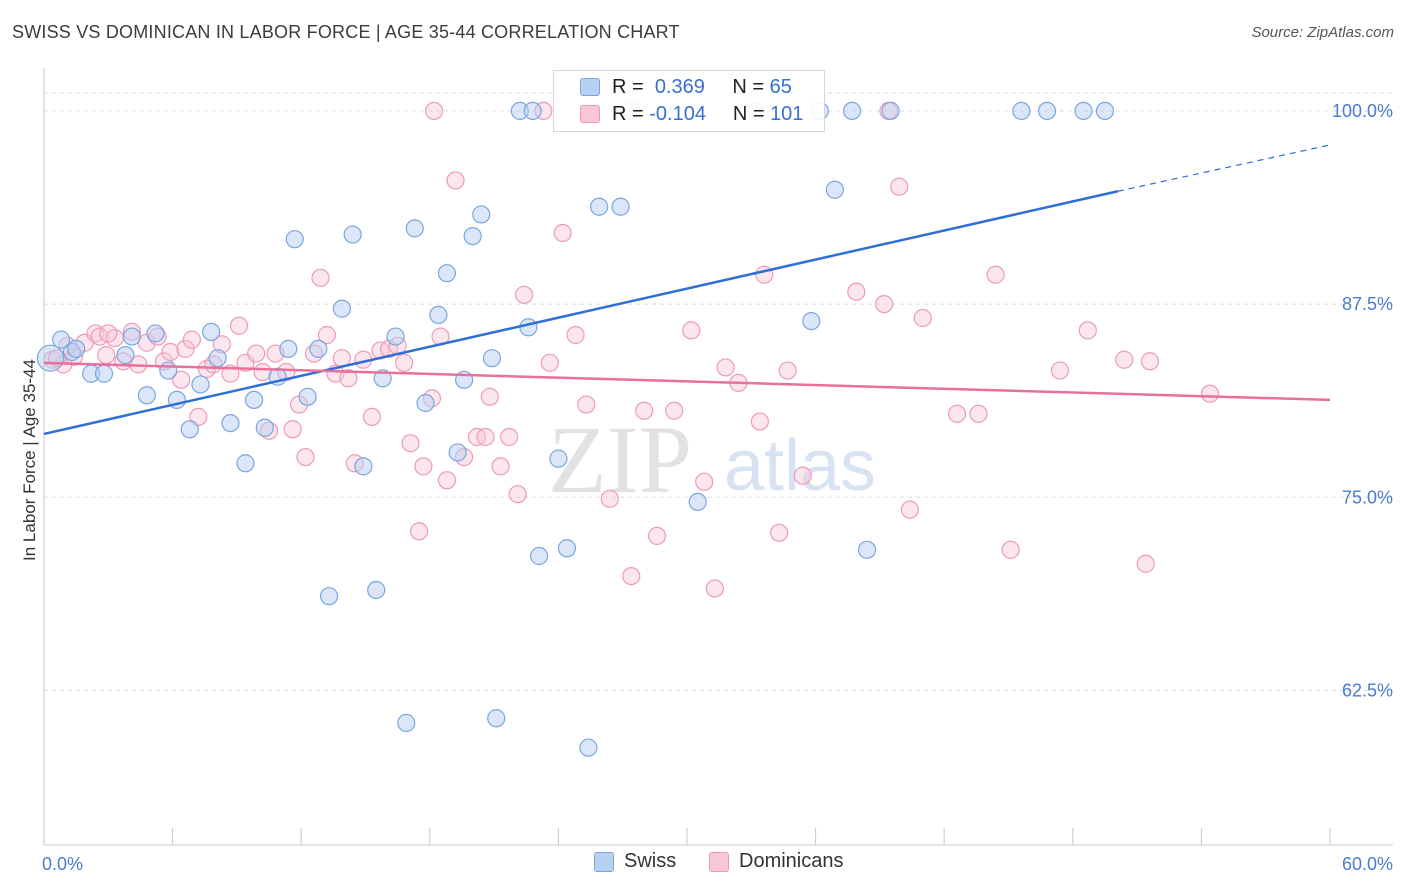 The image size is (1406, 892). I want to click on dominicans-legend-swatch, so click(719, 861).